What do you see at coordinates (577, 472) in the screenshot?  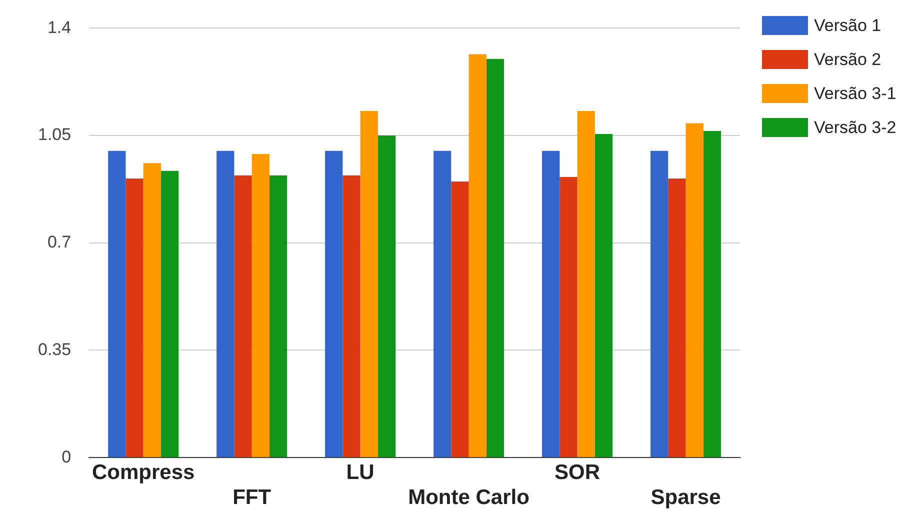 I see `x-tick-label: SOR` at bounding box center [577, 472].